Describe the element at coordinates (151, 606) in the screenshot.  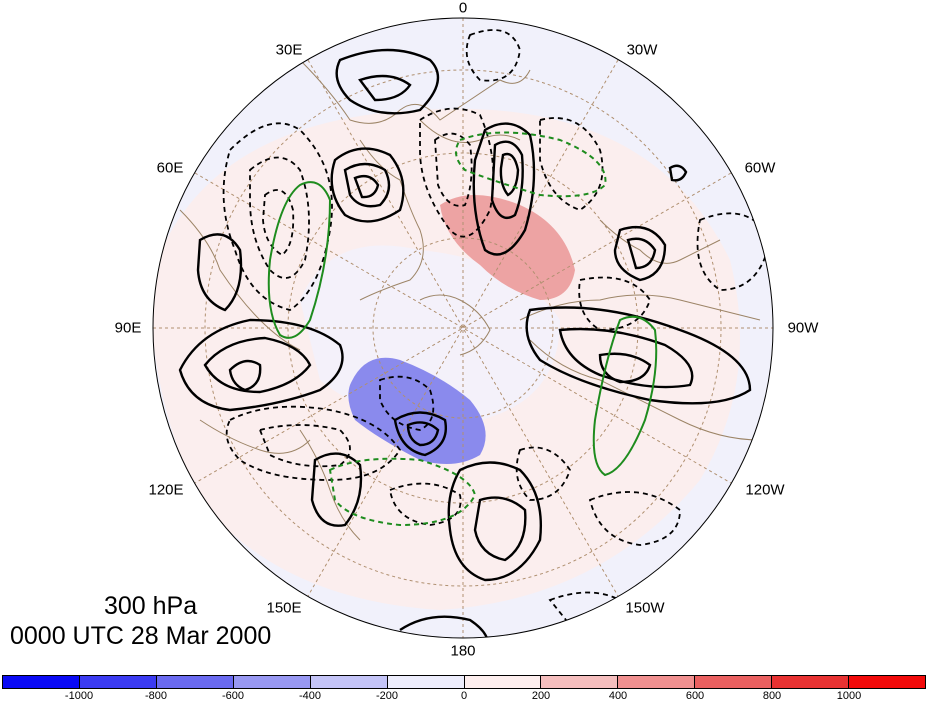
I see `pressure-level-label: 300 hPa` at that location.